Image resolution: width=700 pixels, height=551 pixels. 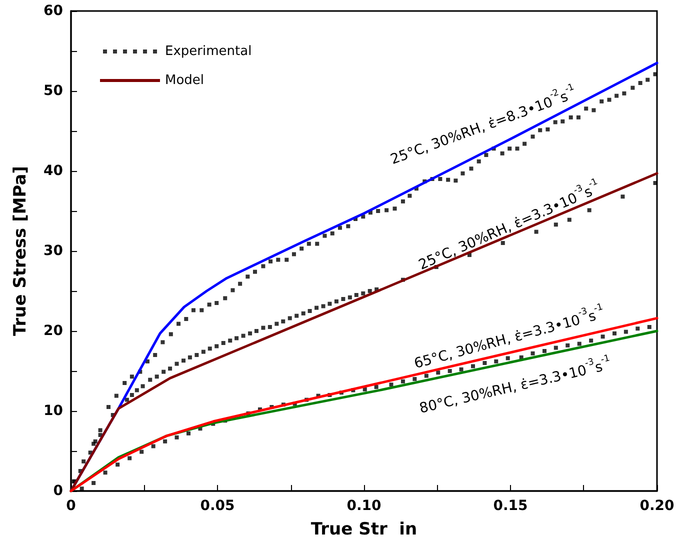 I want to click on x-axis-title: True Str in, so click(x=364, y=530).